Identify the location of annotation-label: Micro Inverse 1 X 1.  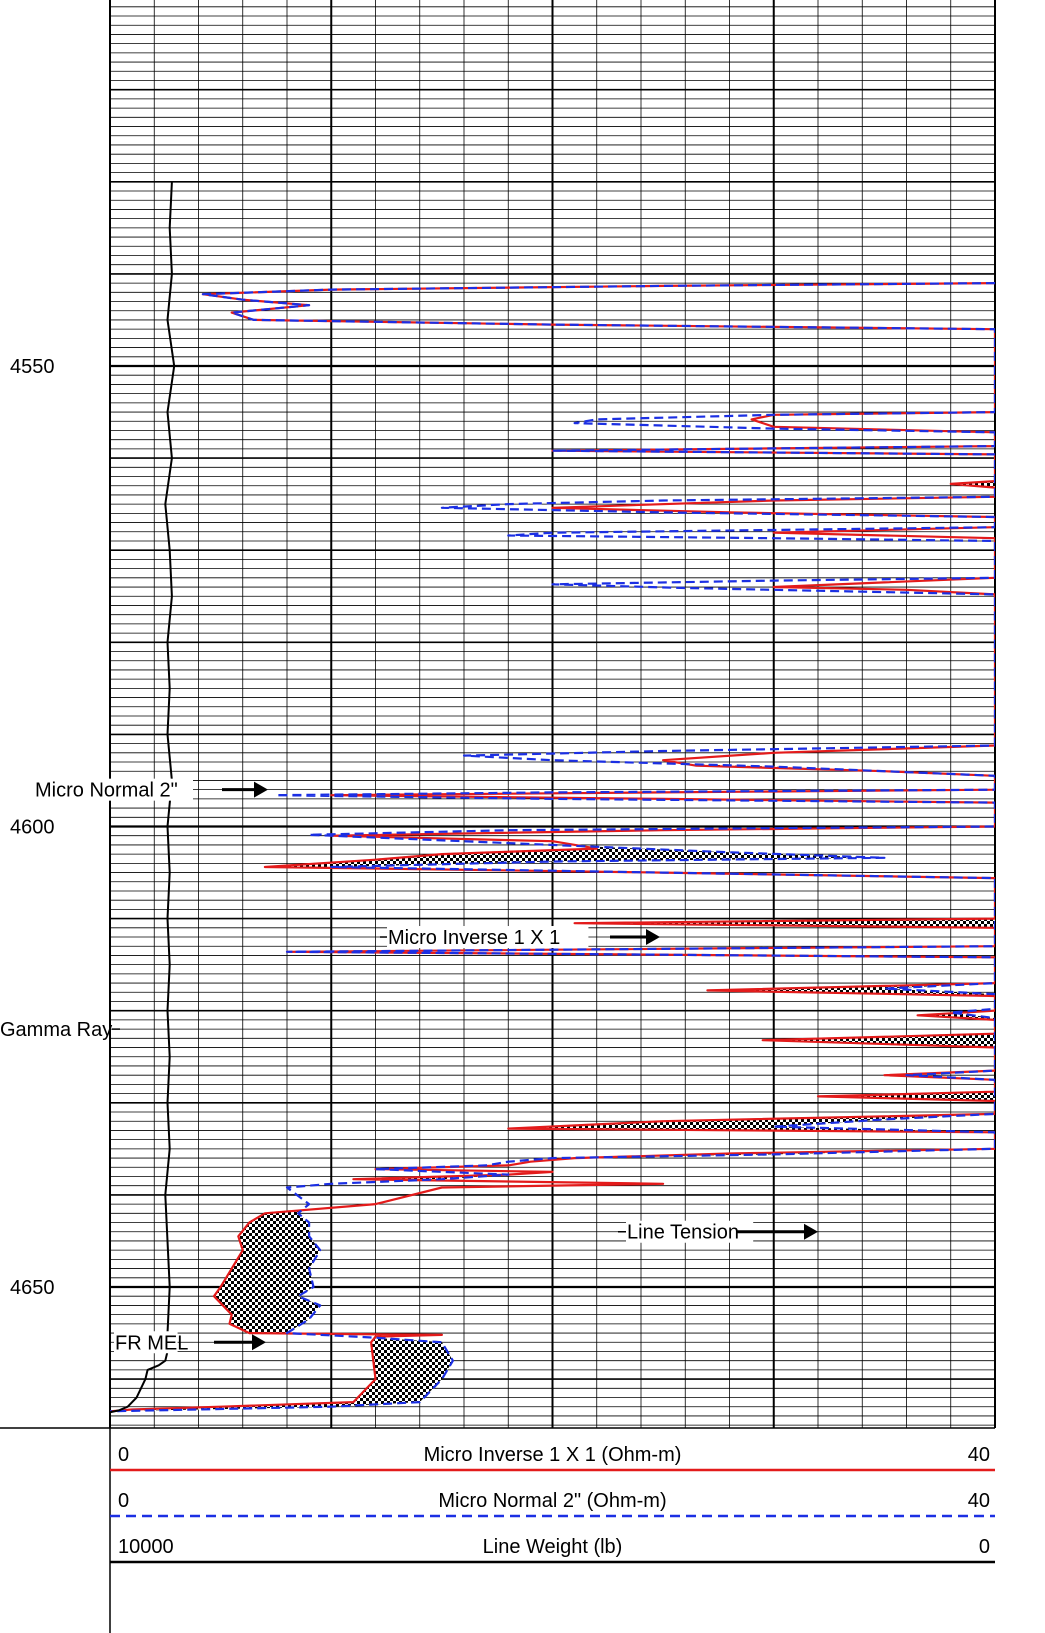
(474, 938).